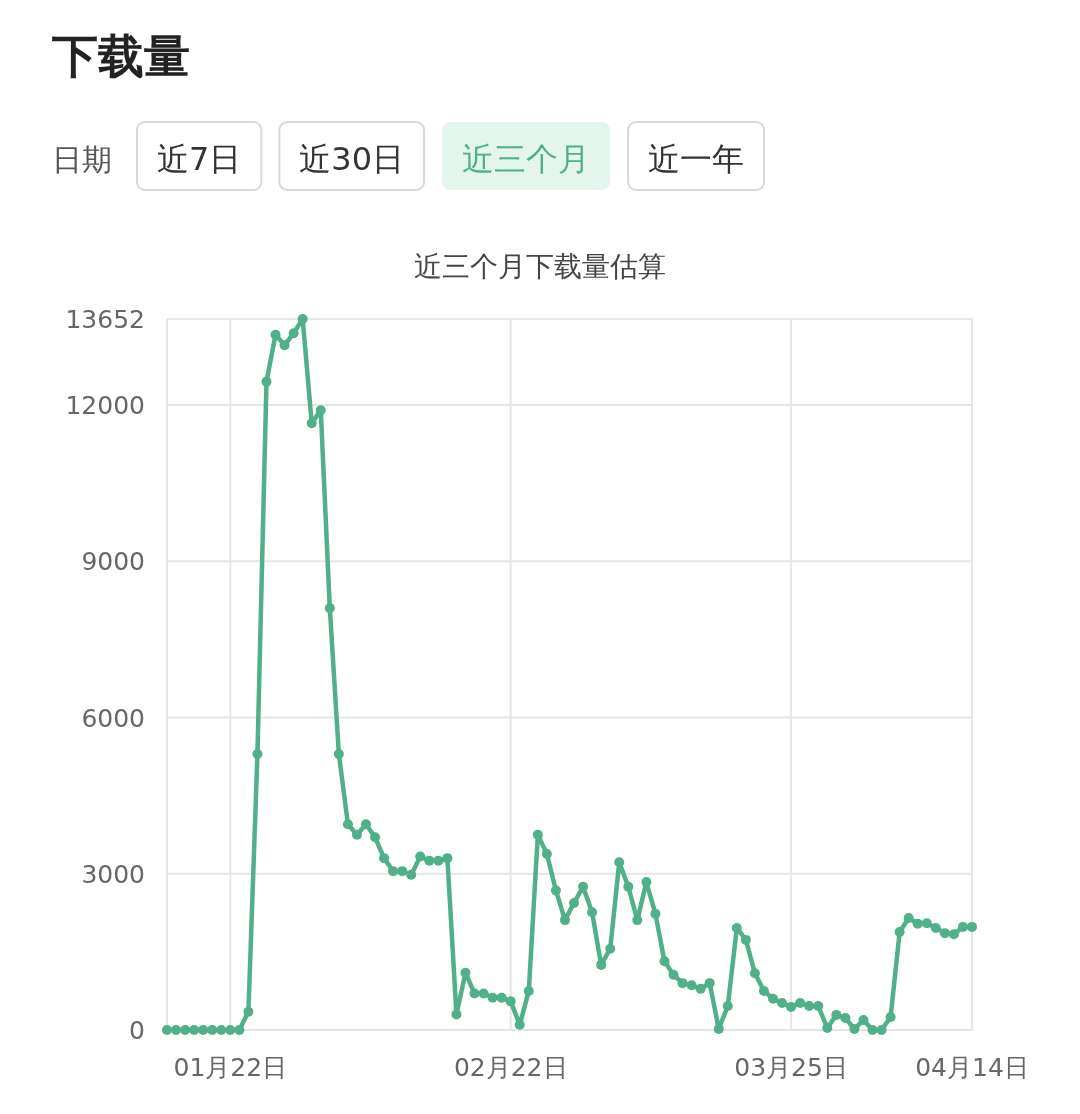 The image size is (1080, 1114). Describe the element at coordinates (791, 1067) in the screenshot. I see `x-tick-label: 03月25日` at that location.